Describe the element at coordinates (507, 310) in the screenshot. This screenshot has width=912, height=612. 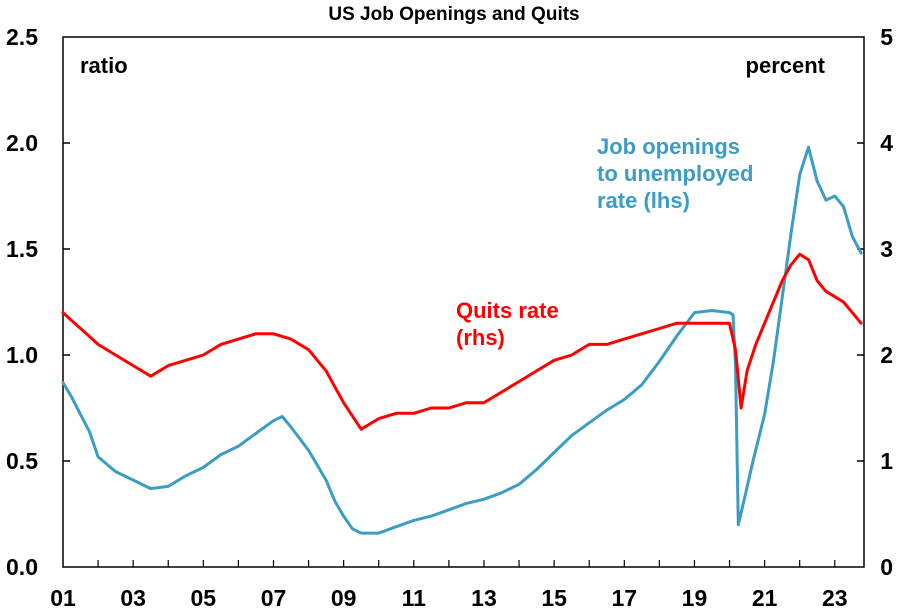
I see `quits-rate-annotation-line: Quits rate` at that location.